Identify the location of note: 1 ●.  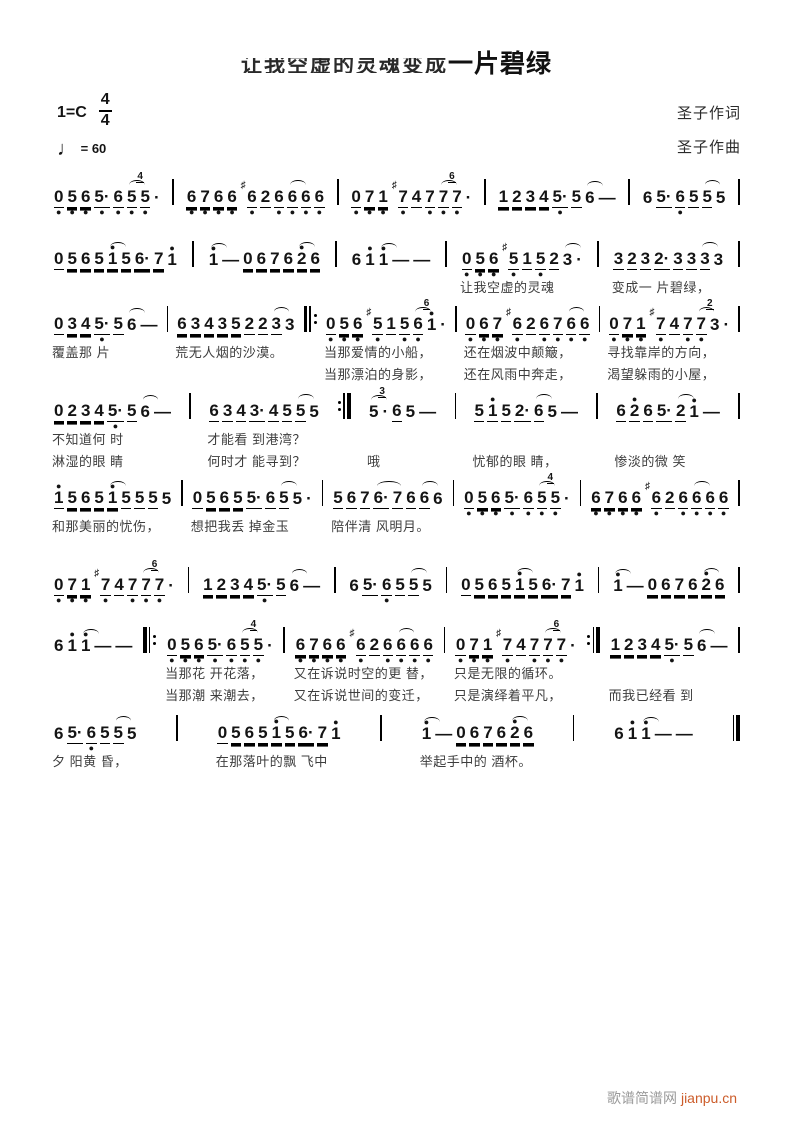
(431, 322).